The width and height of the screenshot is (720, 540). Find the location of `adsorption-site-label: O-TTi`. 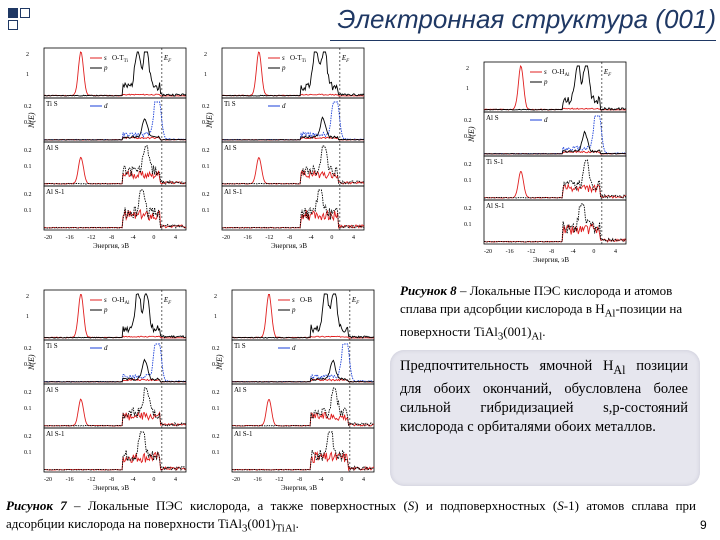

adsorption-site-label: O-TTi is located at coordinates (120, 59).